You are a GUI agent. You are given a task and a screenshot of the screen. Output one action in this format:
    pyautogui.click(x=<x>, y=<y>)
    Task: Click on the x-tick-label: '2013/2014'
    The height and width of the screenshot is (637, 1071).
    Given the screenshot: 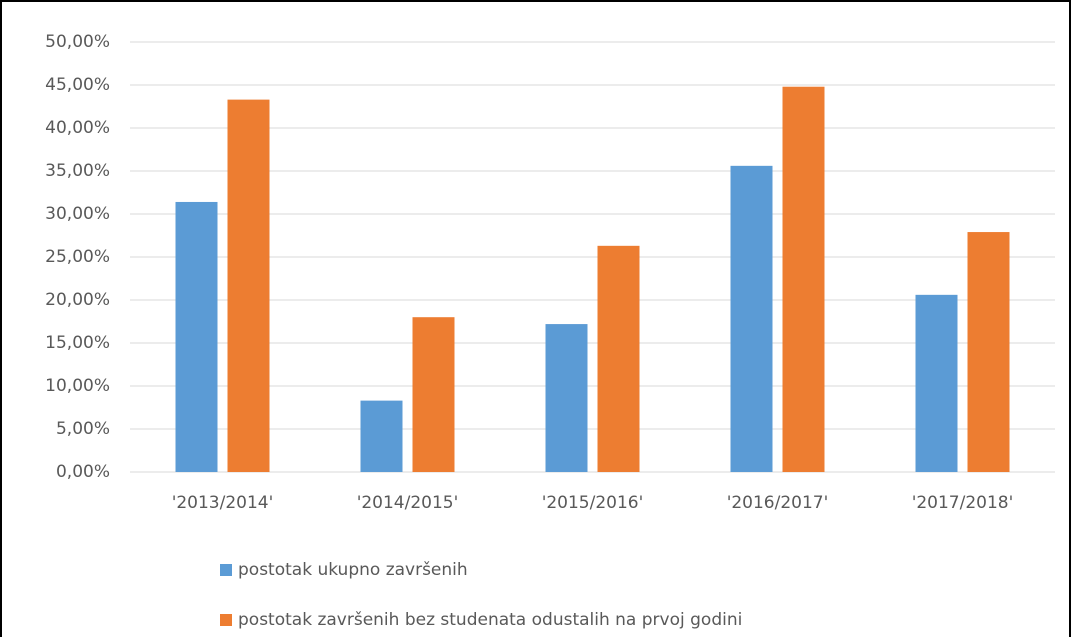 What is the action you would take?
    pyautogui.click(x=223, y=503)
    